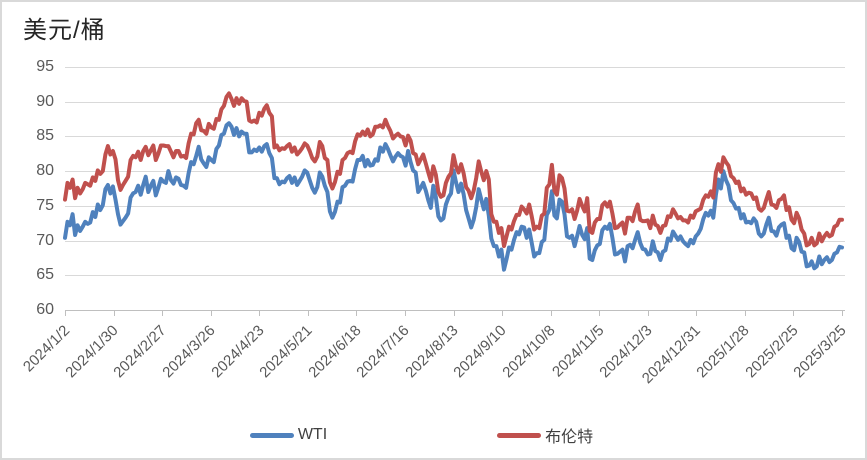  I want to click on chart-title: 美元/桶, so click(64, 30).